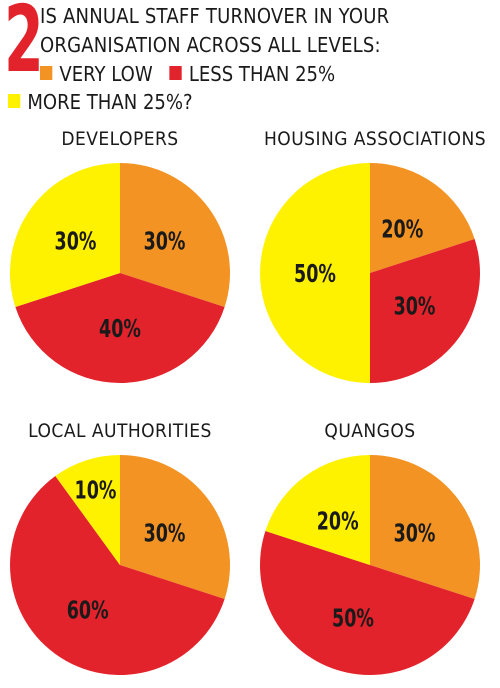 The width and height of the screenshot is (500, 688). Describe the element at coordinates (106, 74) in the screenshot. I see `legend-label-very-low: VERY LOW` at that location.